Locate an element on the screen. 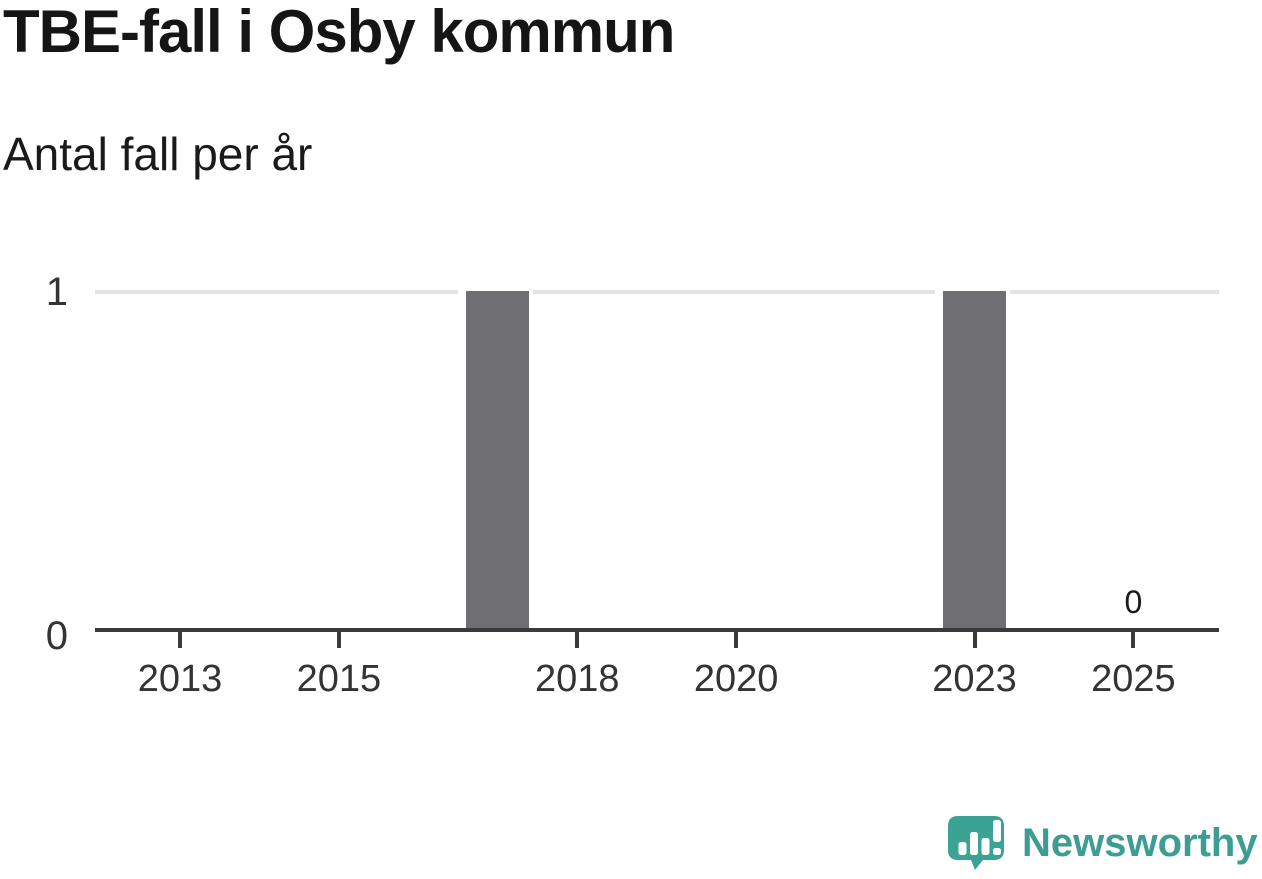 This screenshot has height=879, width=1262. newsworthy-logo: Newsworthy is located at coordinates (1103, 843).